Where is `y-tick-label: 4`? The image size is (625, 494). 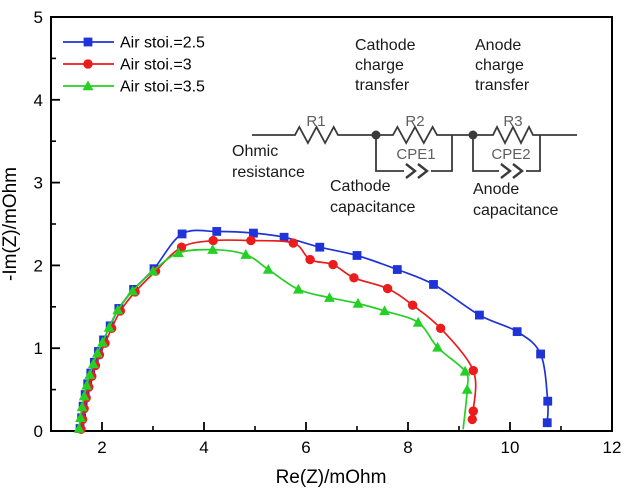 y-tick-label: 4 is located at coordinates (38, 100).